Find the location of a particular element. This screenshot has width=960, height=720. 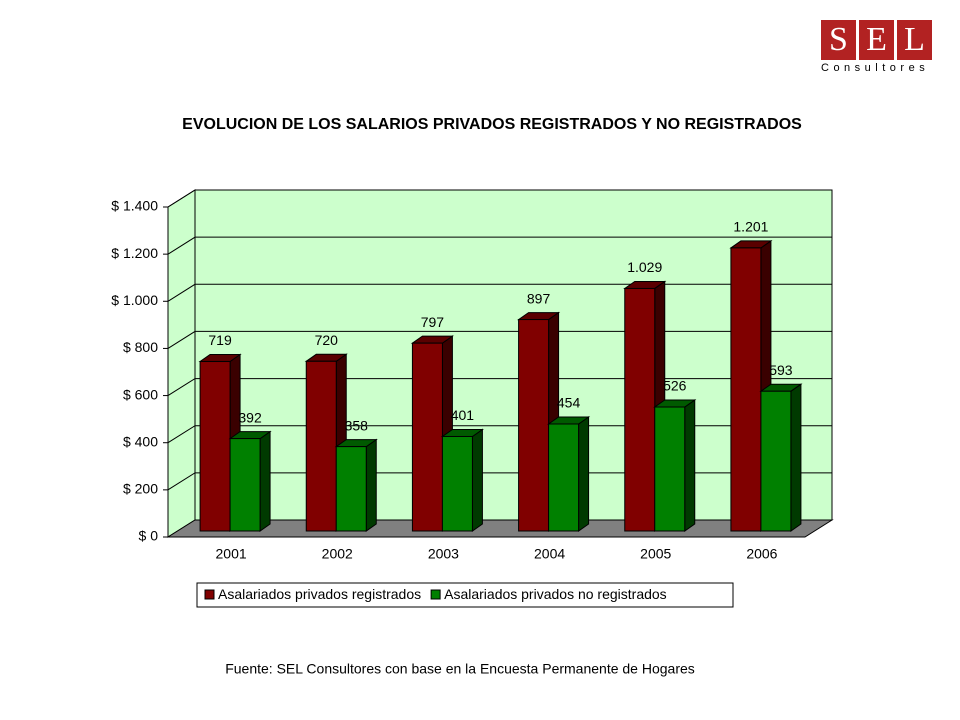

data-label: 392 is located at coordinates (250, 417).